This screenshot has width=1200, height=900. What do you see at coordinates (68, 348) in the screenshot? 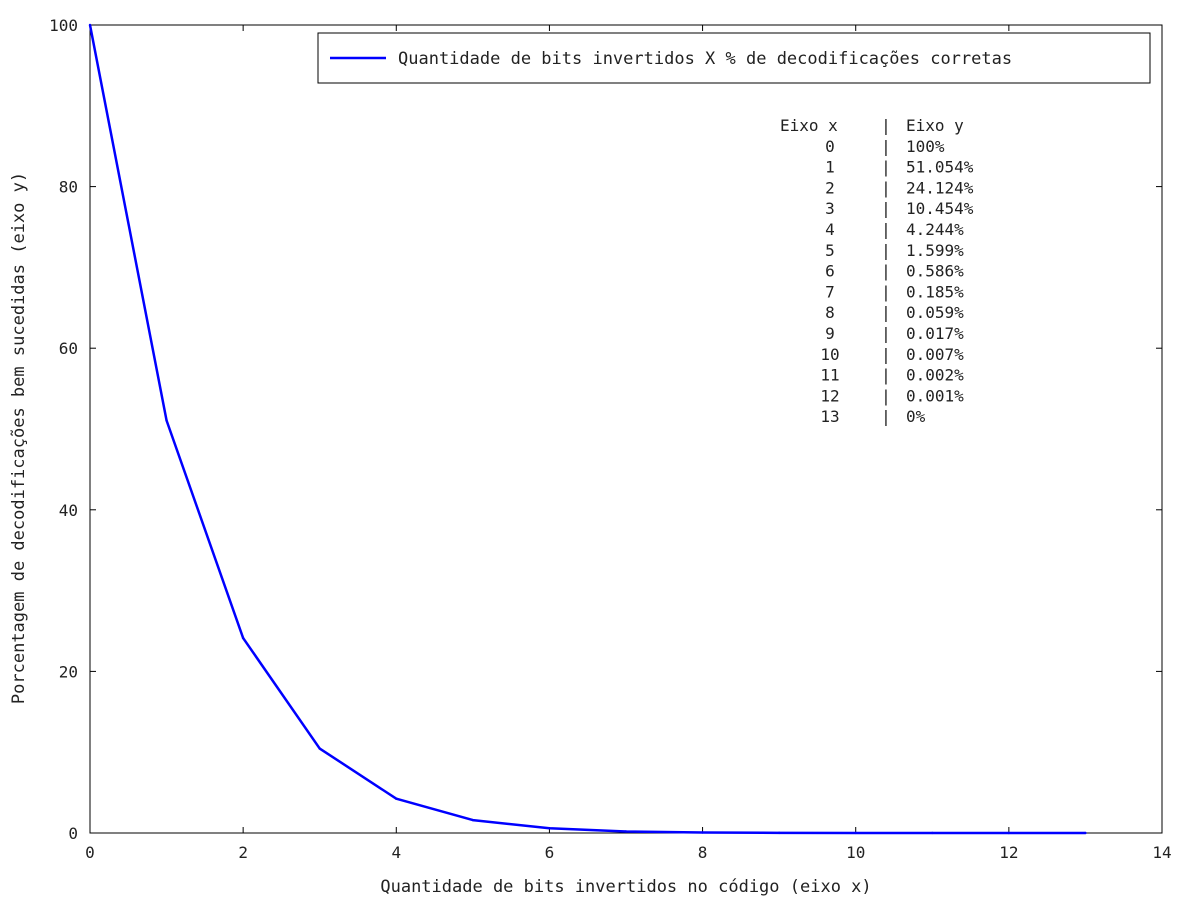
I see `y-tick-label: 60` at bounding box center [68, 348].